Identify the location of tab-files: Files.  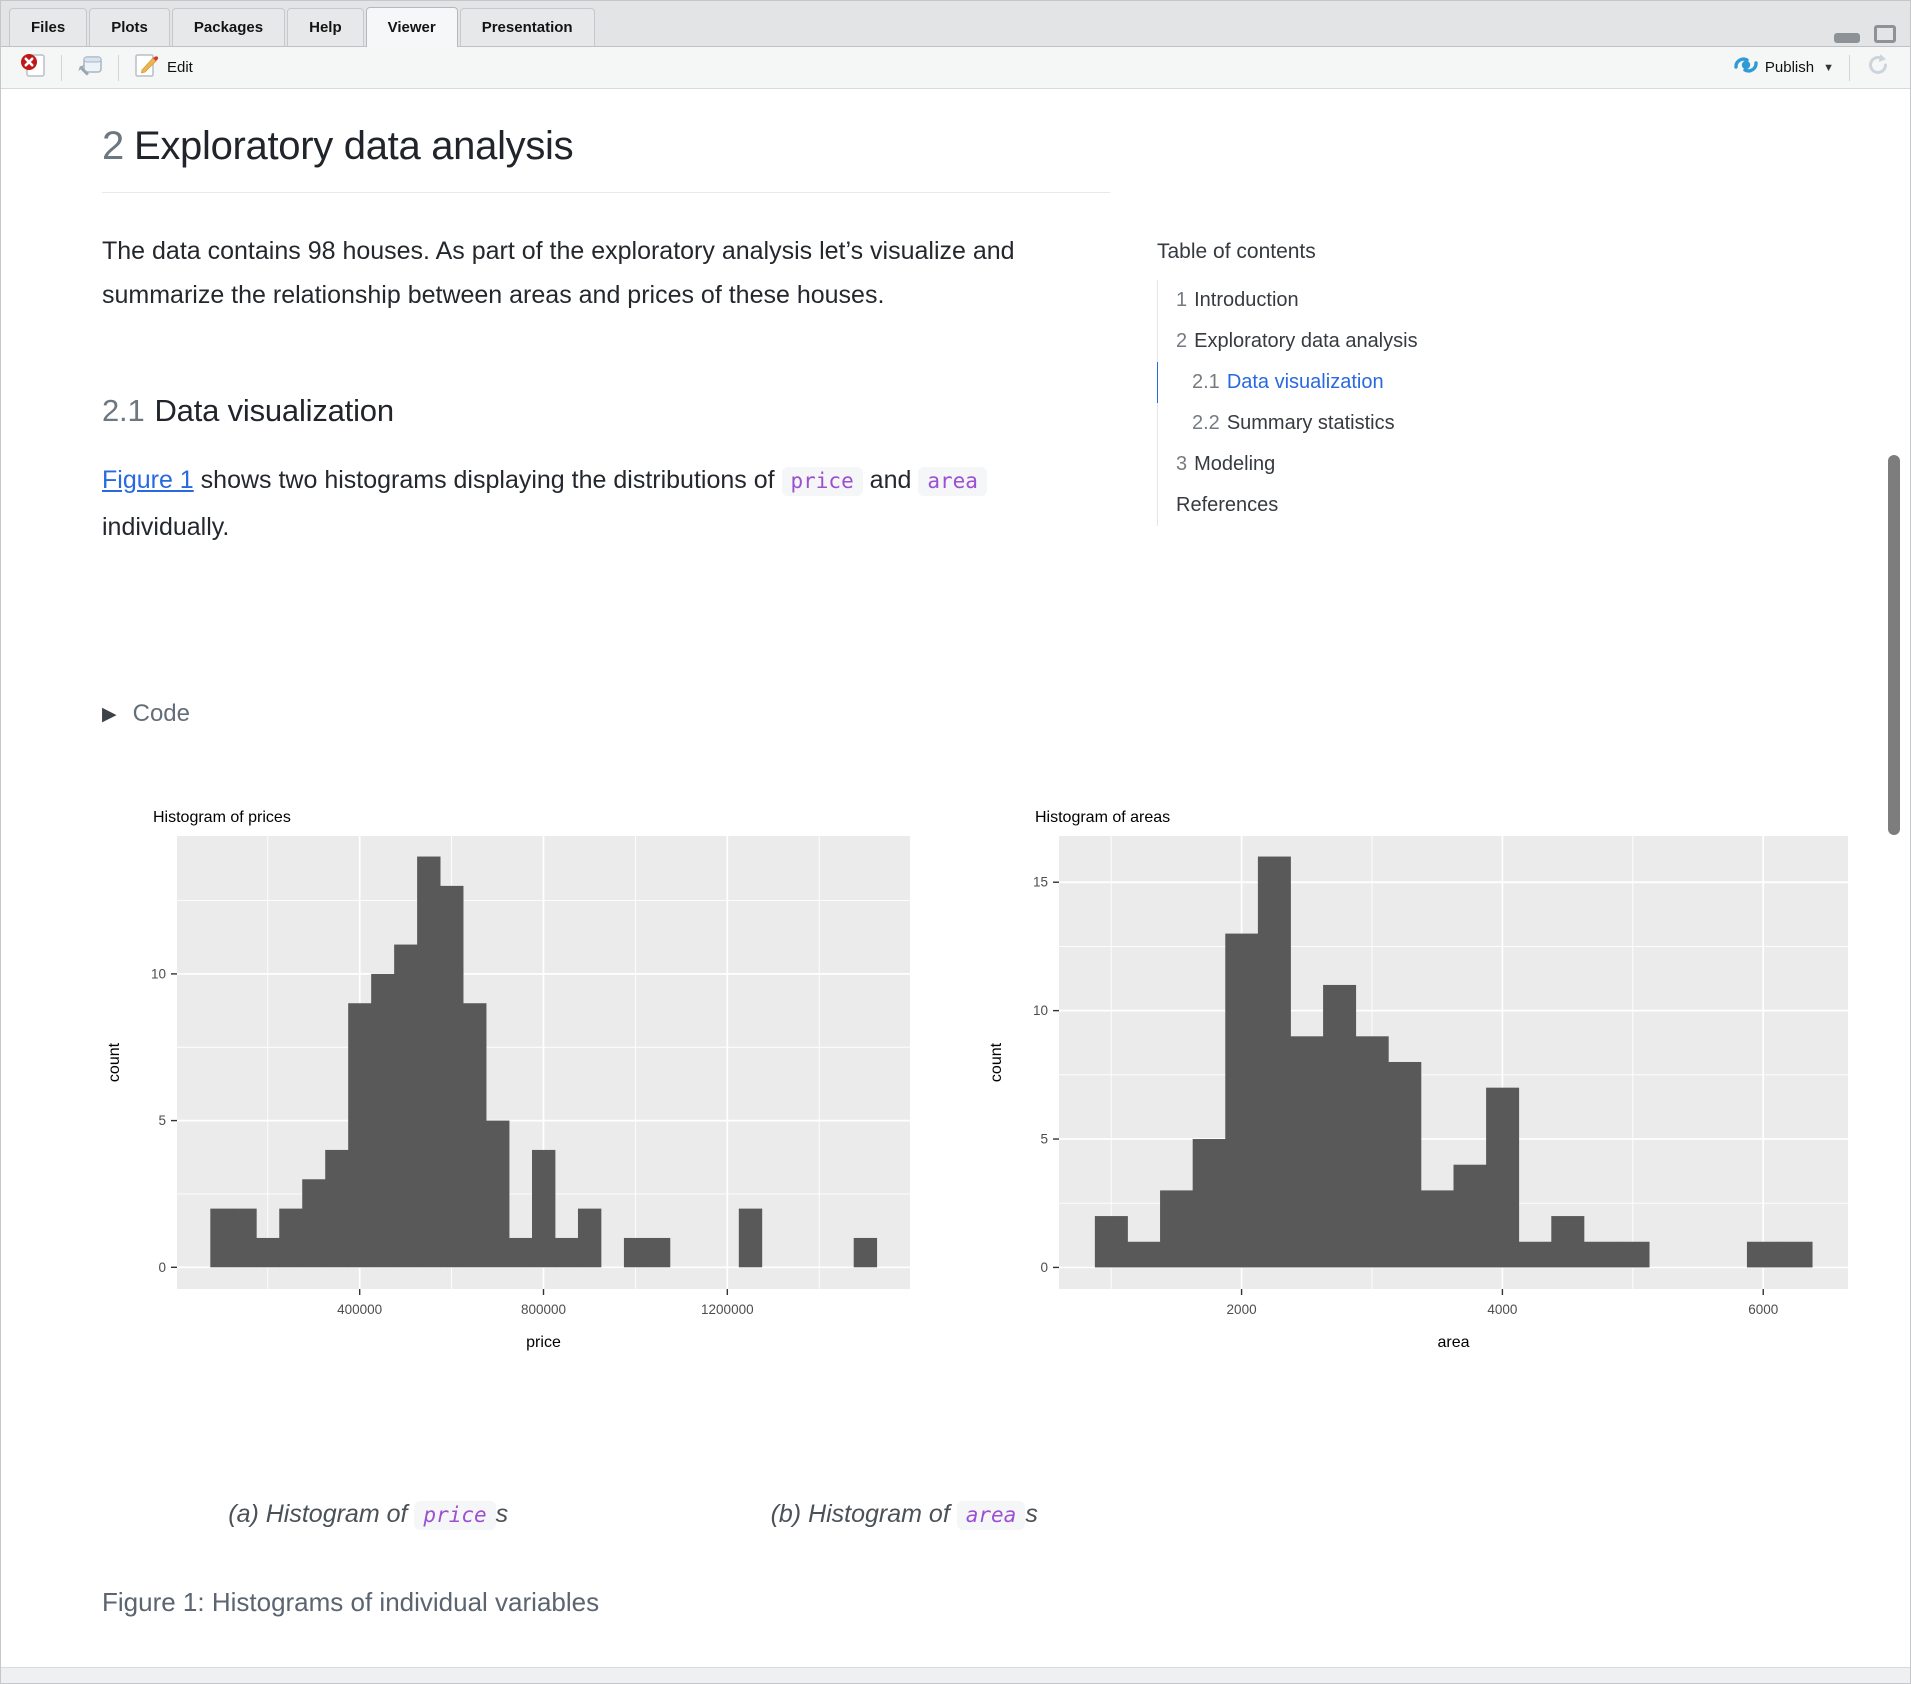
(48, 27).